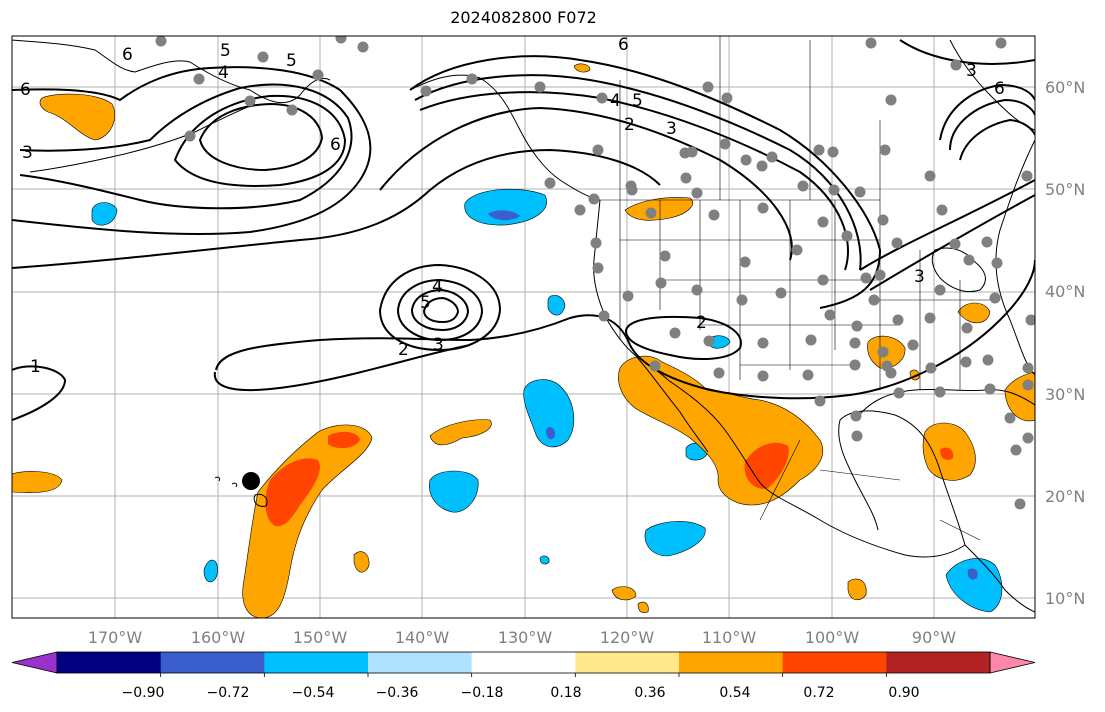 This screenshot has width=1105, height=712. What do you see at coordinates (523, 17) in the screenshot?
I see `map-title: 2024082800 F072` at bounding box center [523, 17].